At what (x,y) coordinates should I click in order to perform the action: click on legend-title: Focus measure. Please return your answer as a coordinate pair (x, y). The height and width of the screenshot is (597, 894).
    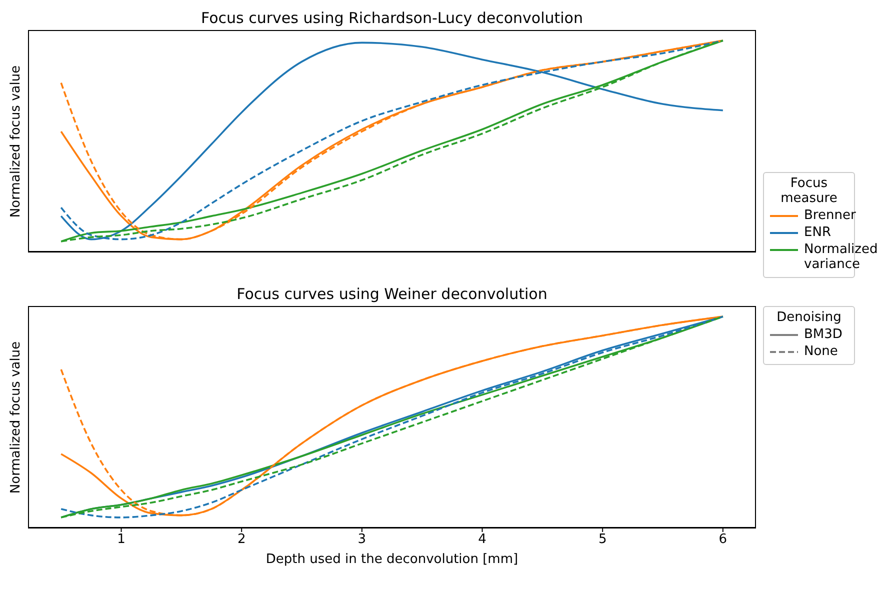
    Looking at the image, I should click on (809, 191).